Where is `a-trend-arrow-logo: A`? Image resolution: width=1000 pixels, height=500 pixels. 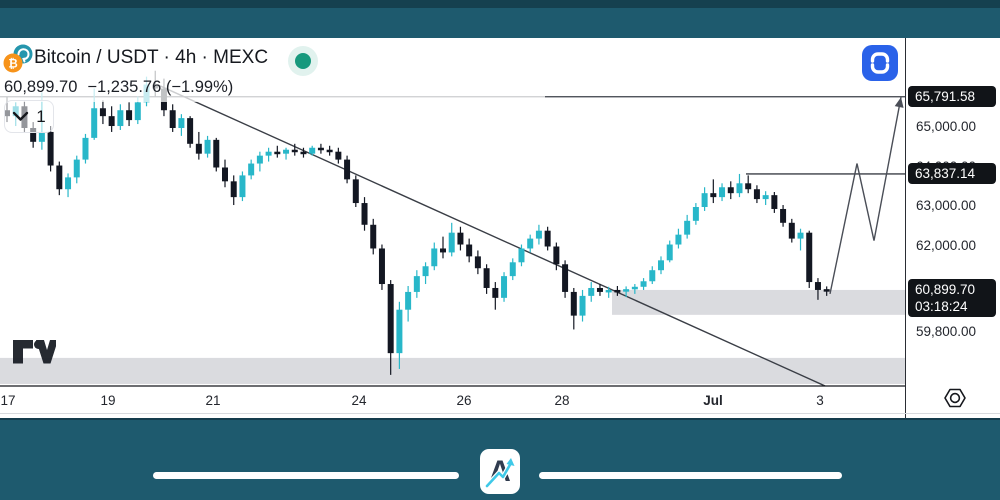
a-trend-arrow-logo: A is located at coordinates (500, 471).